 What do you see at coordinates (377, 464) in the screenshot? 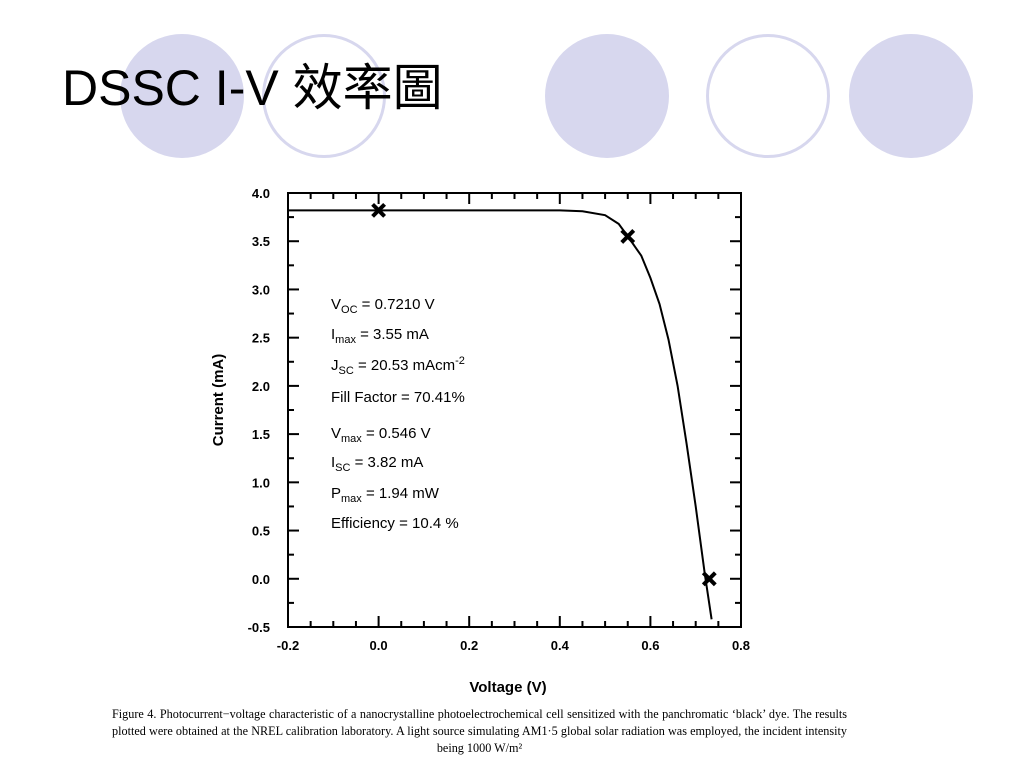
I see `annotation-line: ISC = 3.82 mA` at bounding box center [377, 464].